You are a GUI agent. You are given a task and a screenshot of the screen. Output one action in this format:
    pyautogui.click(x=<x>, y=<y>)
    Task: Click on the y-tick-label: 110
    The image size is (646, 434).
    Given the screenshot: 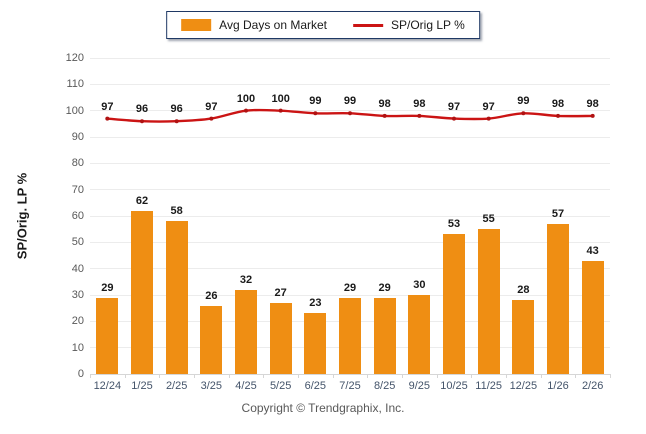 What is the action you would take?
    pyautogui.click(x=75, y=84)
    